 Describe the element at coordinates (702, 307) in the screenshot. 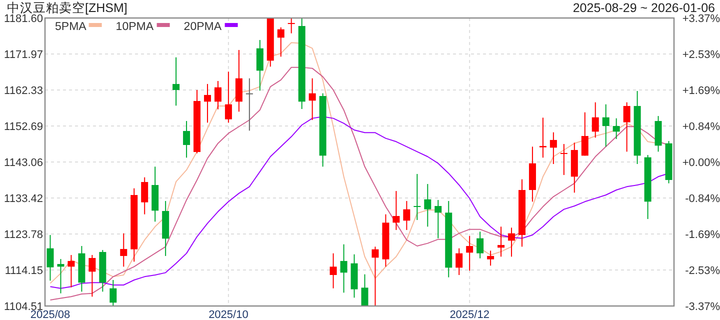

I see `y2-tick-label: -3.37%` at that location.